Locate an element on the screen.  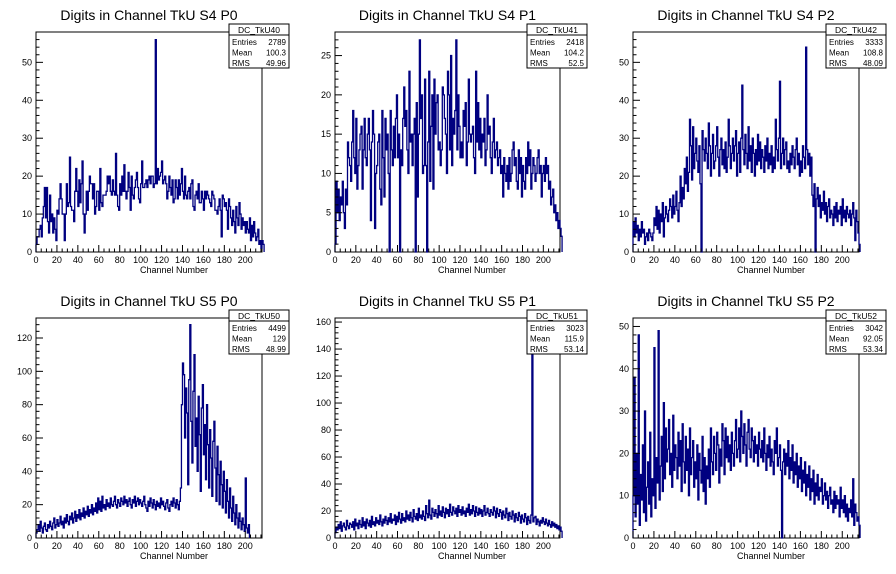
chart-title: Digits in Channel TkU S4 P1 is located at coordinates (447, 15).